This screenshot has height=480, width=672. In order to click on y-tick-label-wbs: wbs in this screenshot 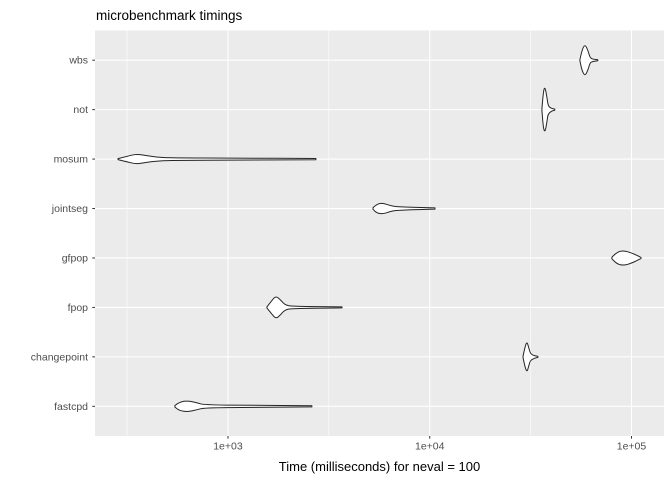, I will do `click(78, 61)`.